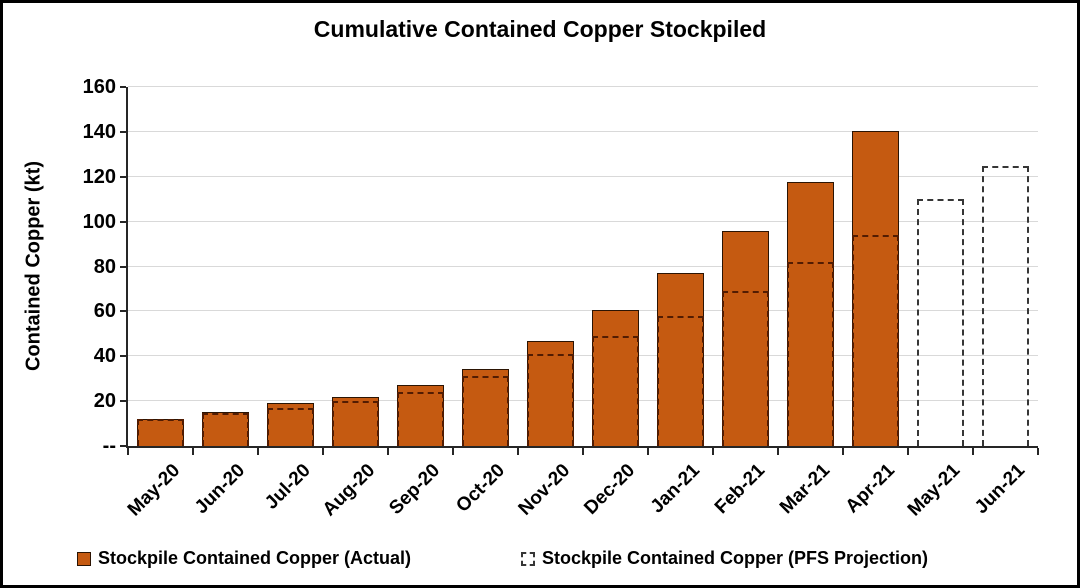 This screenshot has width=1080, height=588. What do you see at coordinates (528, 558) in the screenshot?
I see `pfs-series-swatch-icon` at bounding box center [528, 558].